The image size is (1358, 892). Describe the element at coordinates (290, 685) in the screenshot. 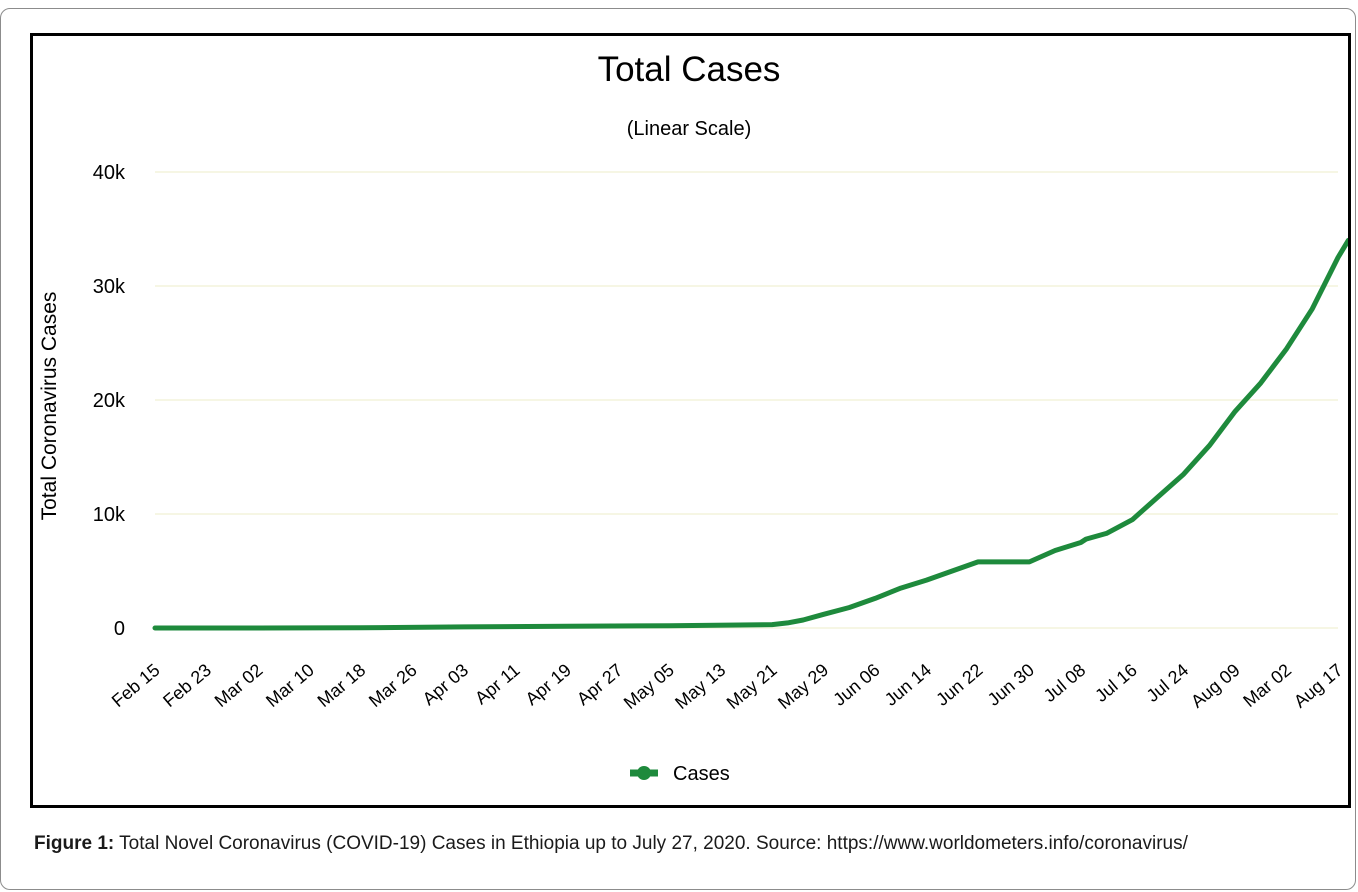

I see `x-tick-label: Mar 10` at that location.